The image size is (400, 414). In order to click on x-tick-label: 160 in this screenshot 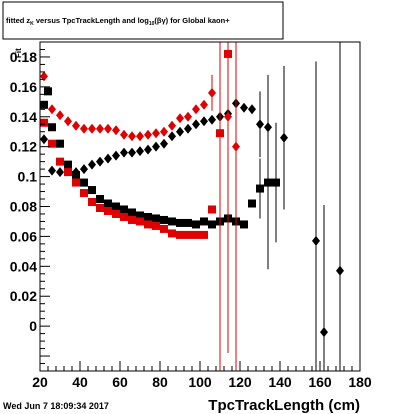, I will do `click(320, 382)`.